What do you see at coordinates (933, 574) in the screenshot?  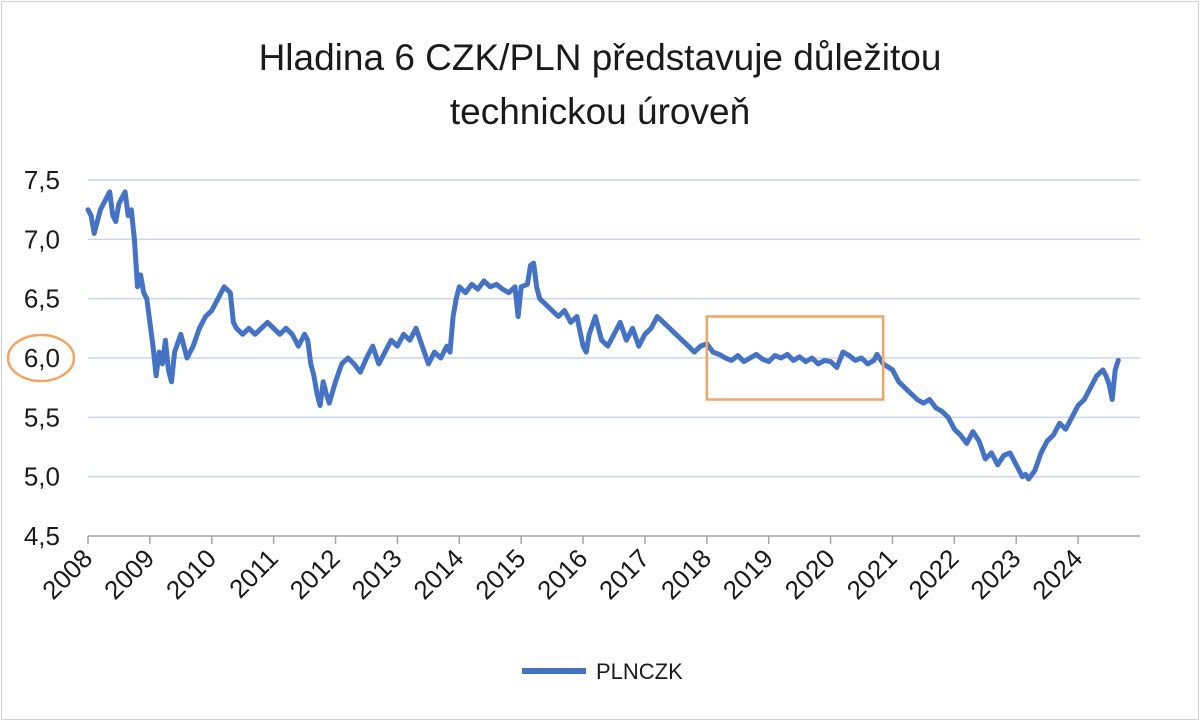 I see `x-tick-label: 2022` at bounding box center [933, 574].